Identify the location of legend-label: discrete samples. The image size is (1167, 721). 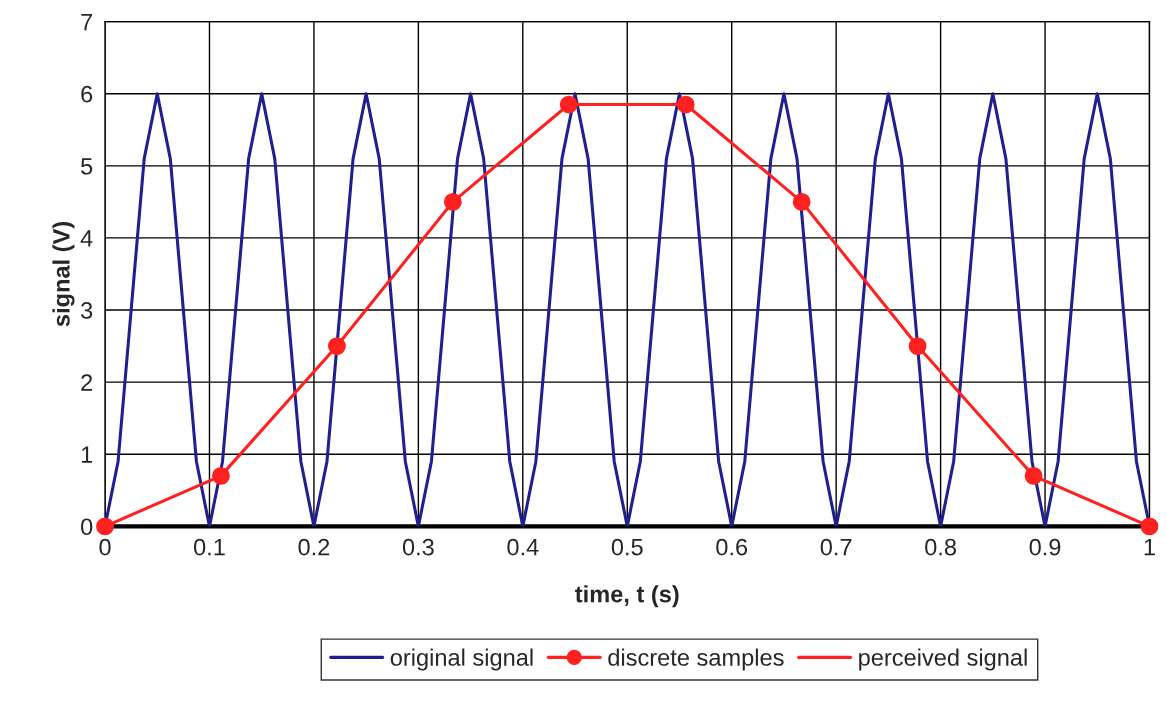
(696, 659).